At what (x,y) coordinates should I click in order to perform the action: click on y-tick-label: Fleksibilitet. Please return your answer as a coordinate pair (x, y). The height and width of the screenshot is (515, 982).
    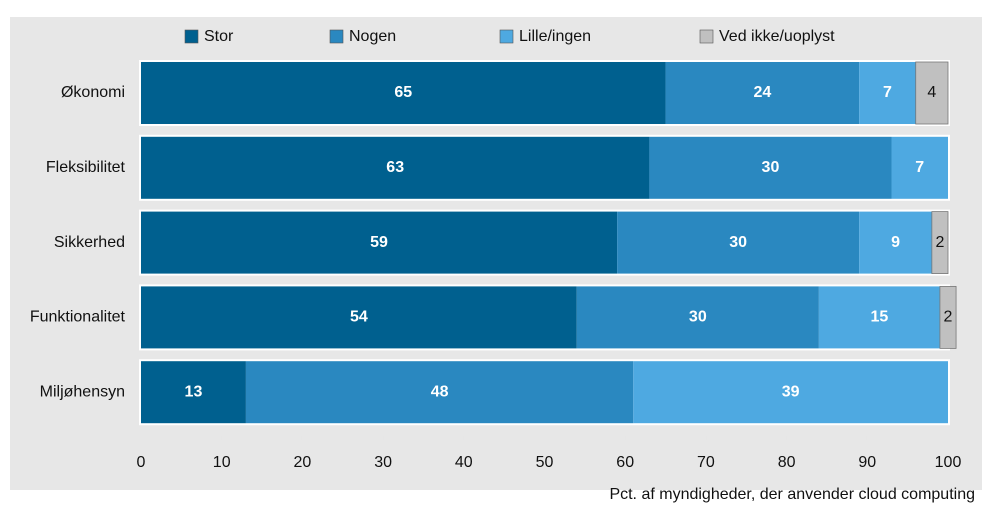
    Looking at the image, I should click on (86, 167).